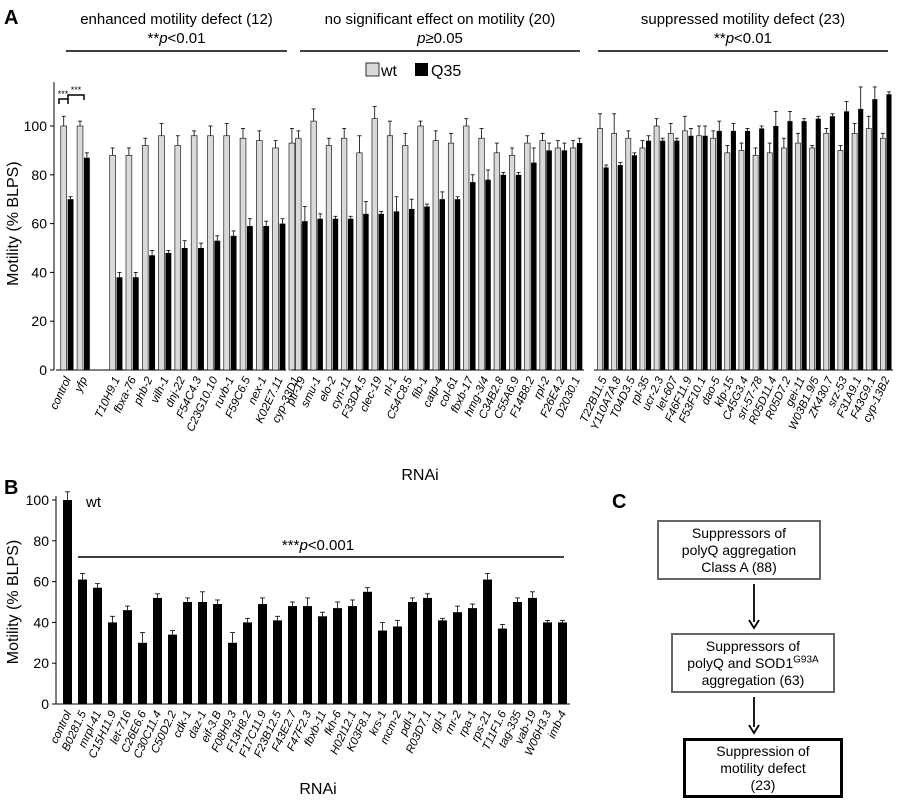  Describe the element at coordinates (389, 71) in the screenshot. I see `legend-label-wt: wt` at that location.